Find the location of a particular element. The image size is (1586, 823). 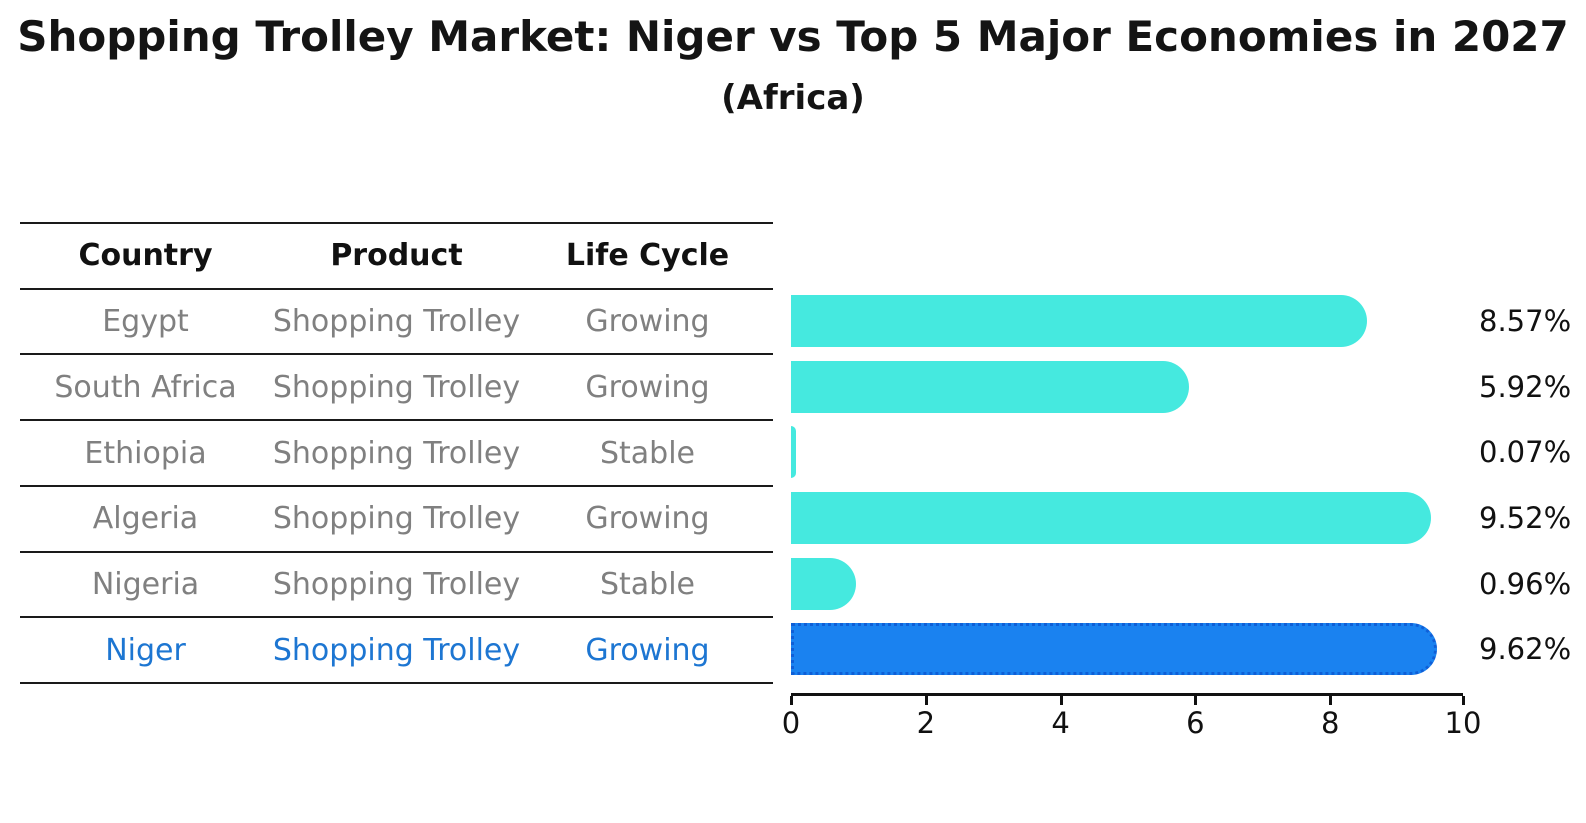

bar-row: 0.96% is located at coordinates (1188, 584).